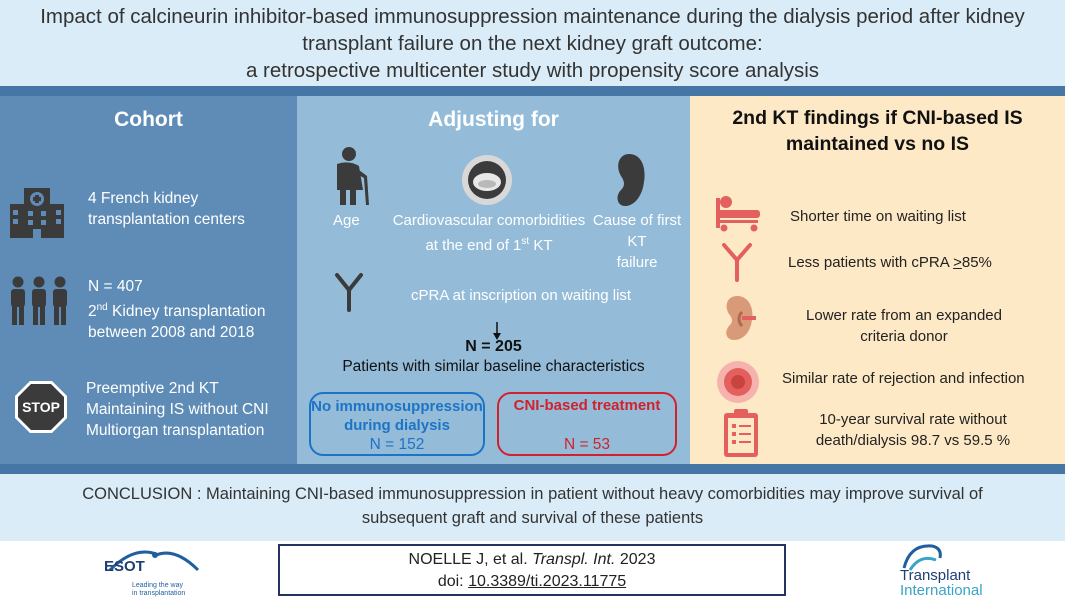  What do you see at coordinates (737, 262) in the screenshot?
I see `antibody-red-icon` at bounding box center [737, 262].